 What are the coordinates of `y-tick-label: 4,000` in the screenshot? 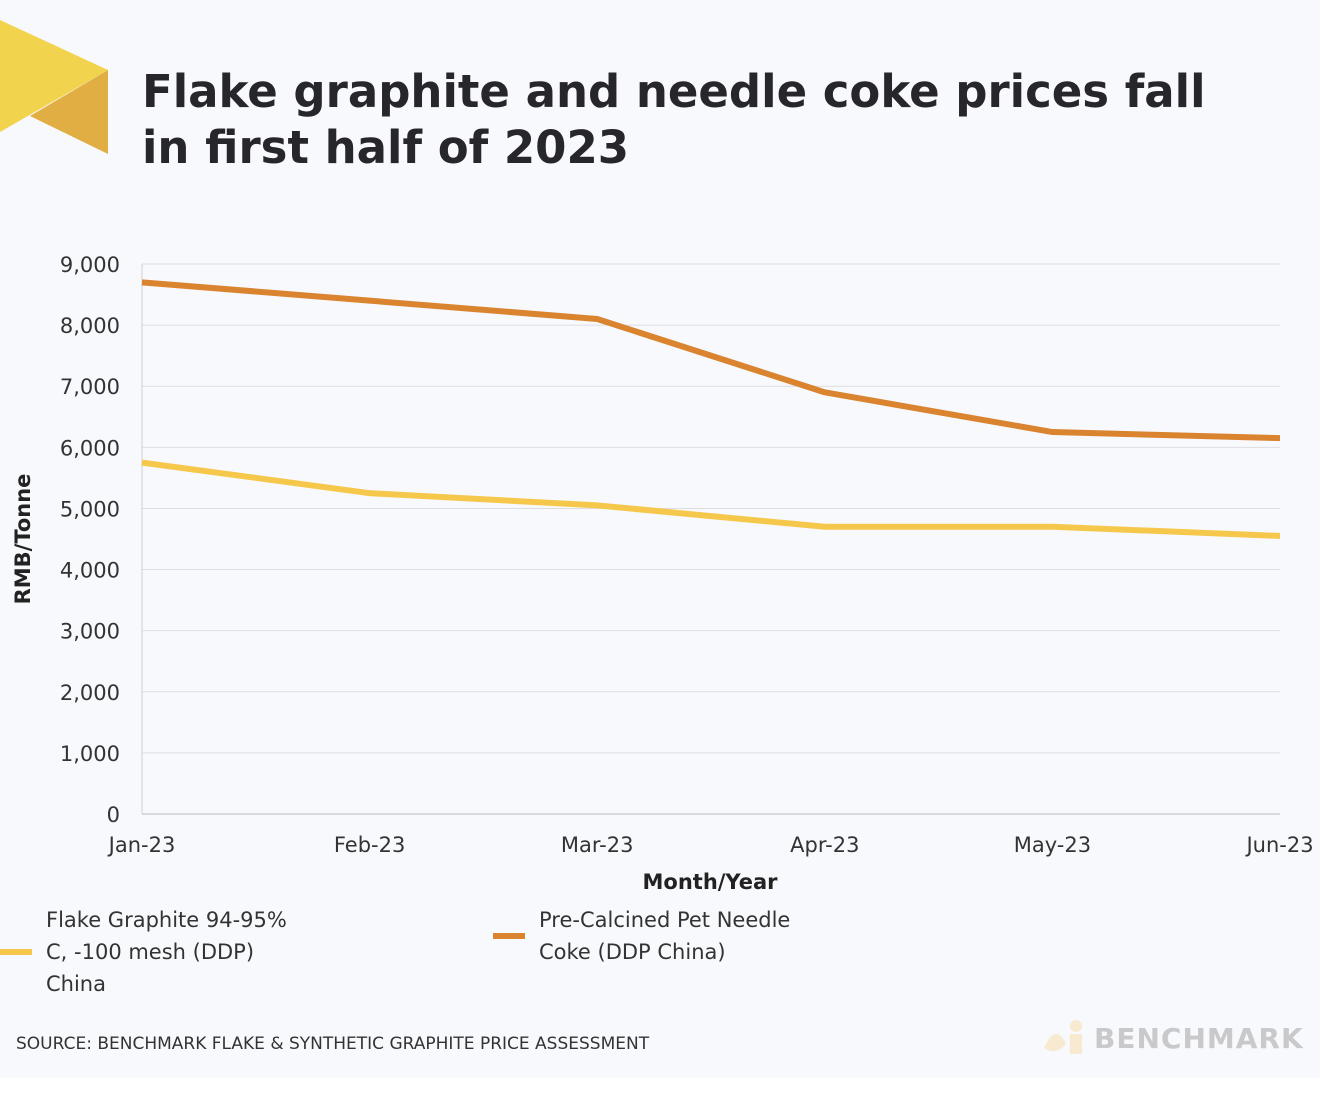 It's located at (90, 571).